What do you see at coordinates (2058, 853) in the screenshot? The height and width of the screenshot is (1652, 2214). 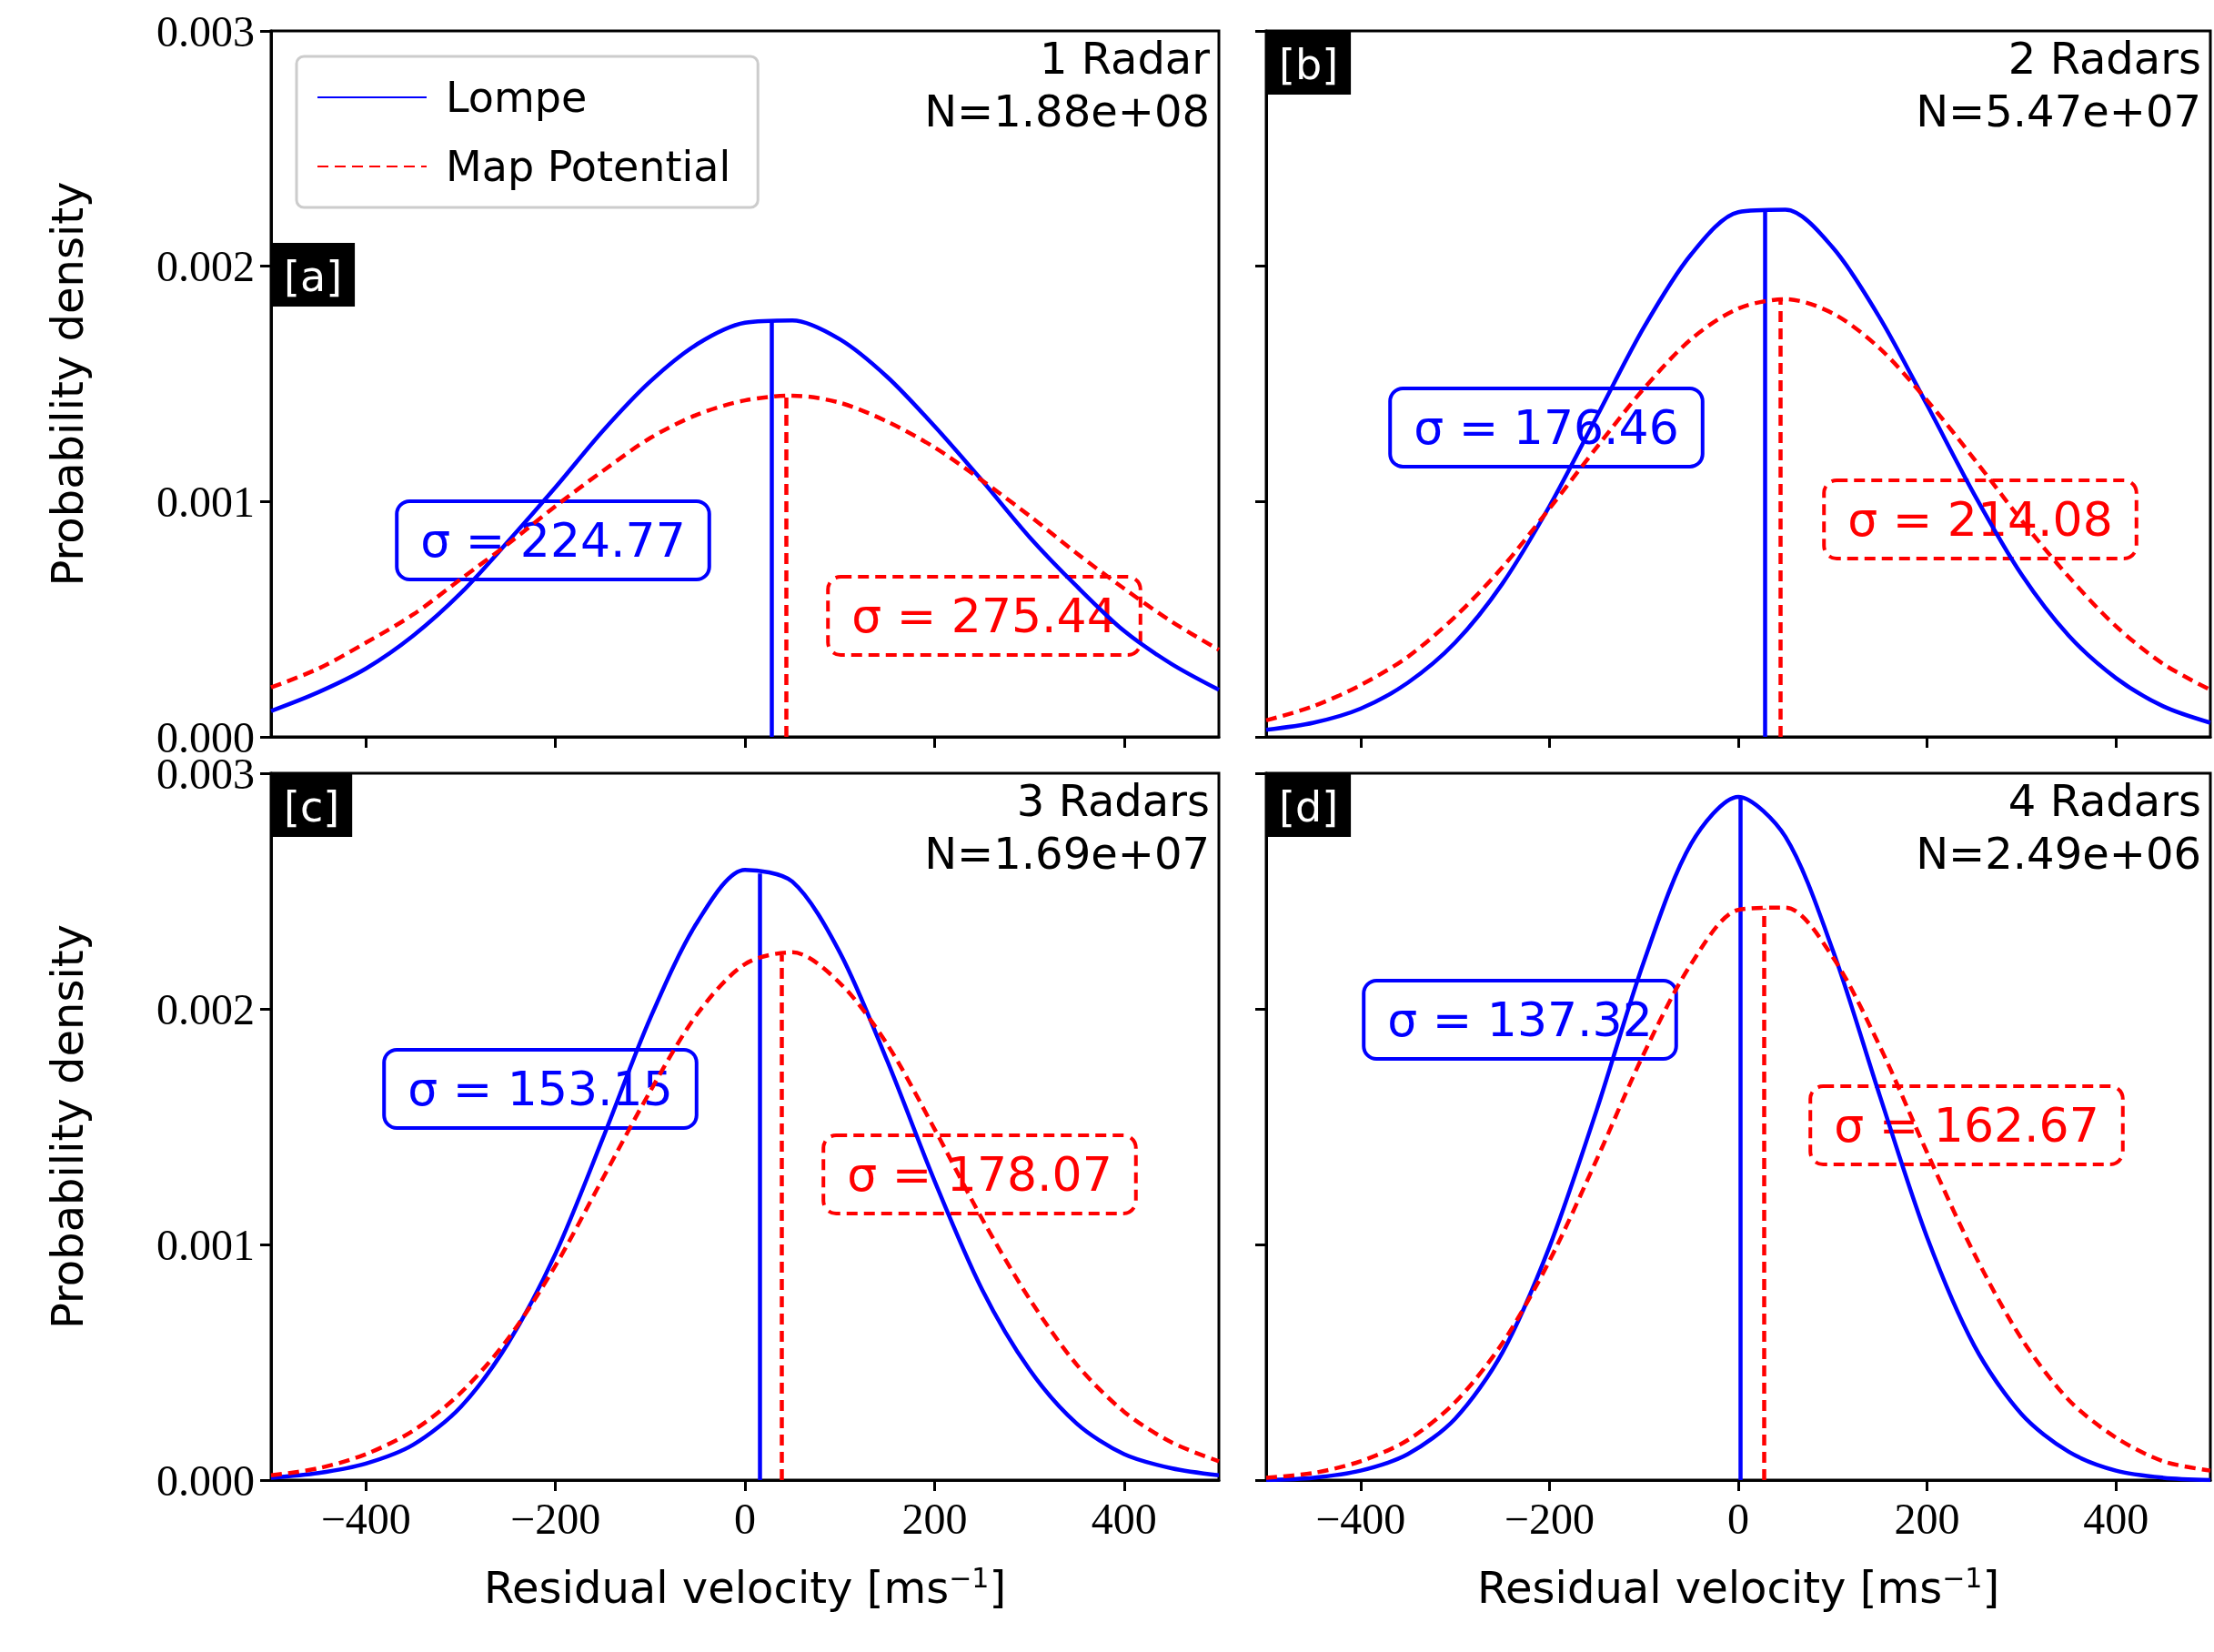 I see `annotation: N=2.49e+06` at bounding box center [2058, 853].